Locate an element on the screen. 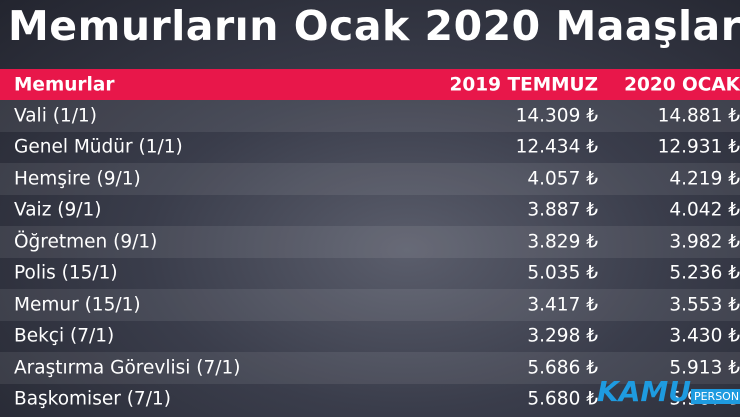 This screenshot has width=740, height=417. position-cell: Vaiz (9/1) is located at coordinates (58, 210).